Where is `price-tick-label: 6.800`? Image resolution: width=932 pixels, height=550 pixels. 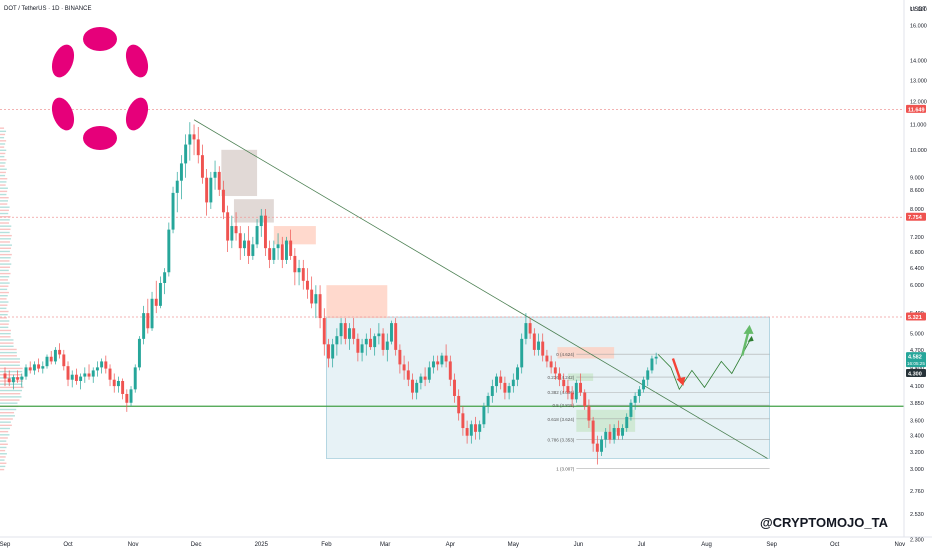 price-tick-label: 6.800 is located at coordinates (917, 253).